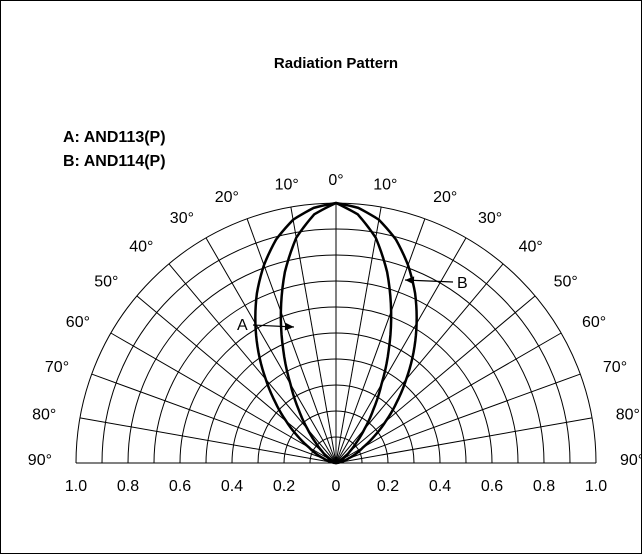  What do you see at coordinates (335, 180) in the screenshot?
I see `angle-label-top: 0°` at bounding box center [335, 180].